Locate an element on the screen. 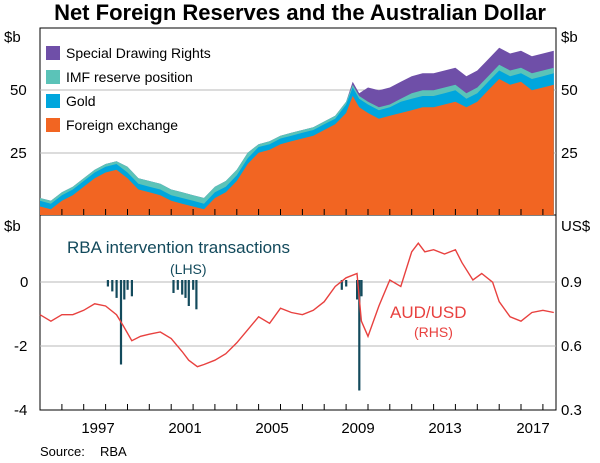 The width and height of the screenshot is (600, 463). x-tick-1997: 1997 is located at coordinates (97, 428).